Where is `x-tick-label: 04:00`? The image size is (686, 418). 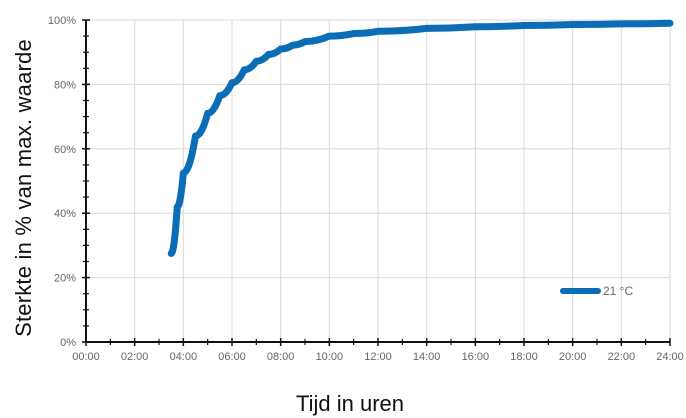 x-tick-label: 04:00 is located at coordinates (184, 357).